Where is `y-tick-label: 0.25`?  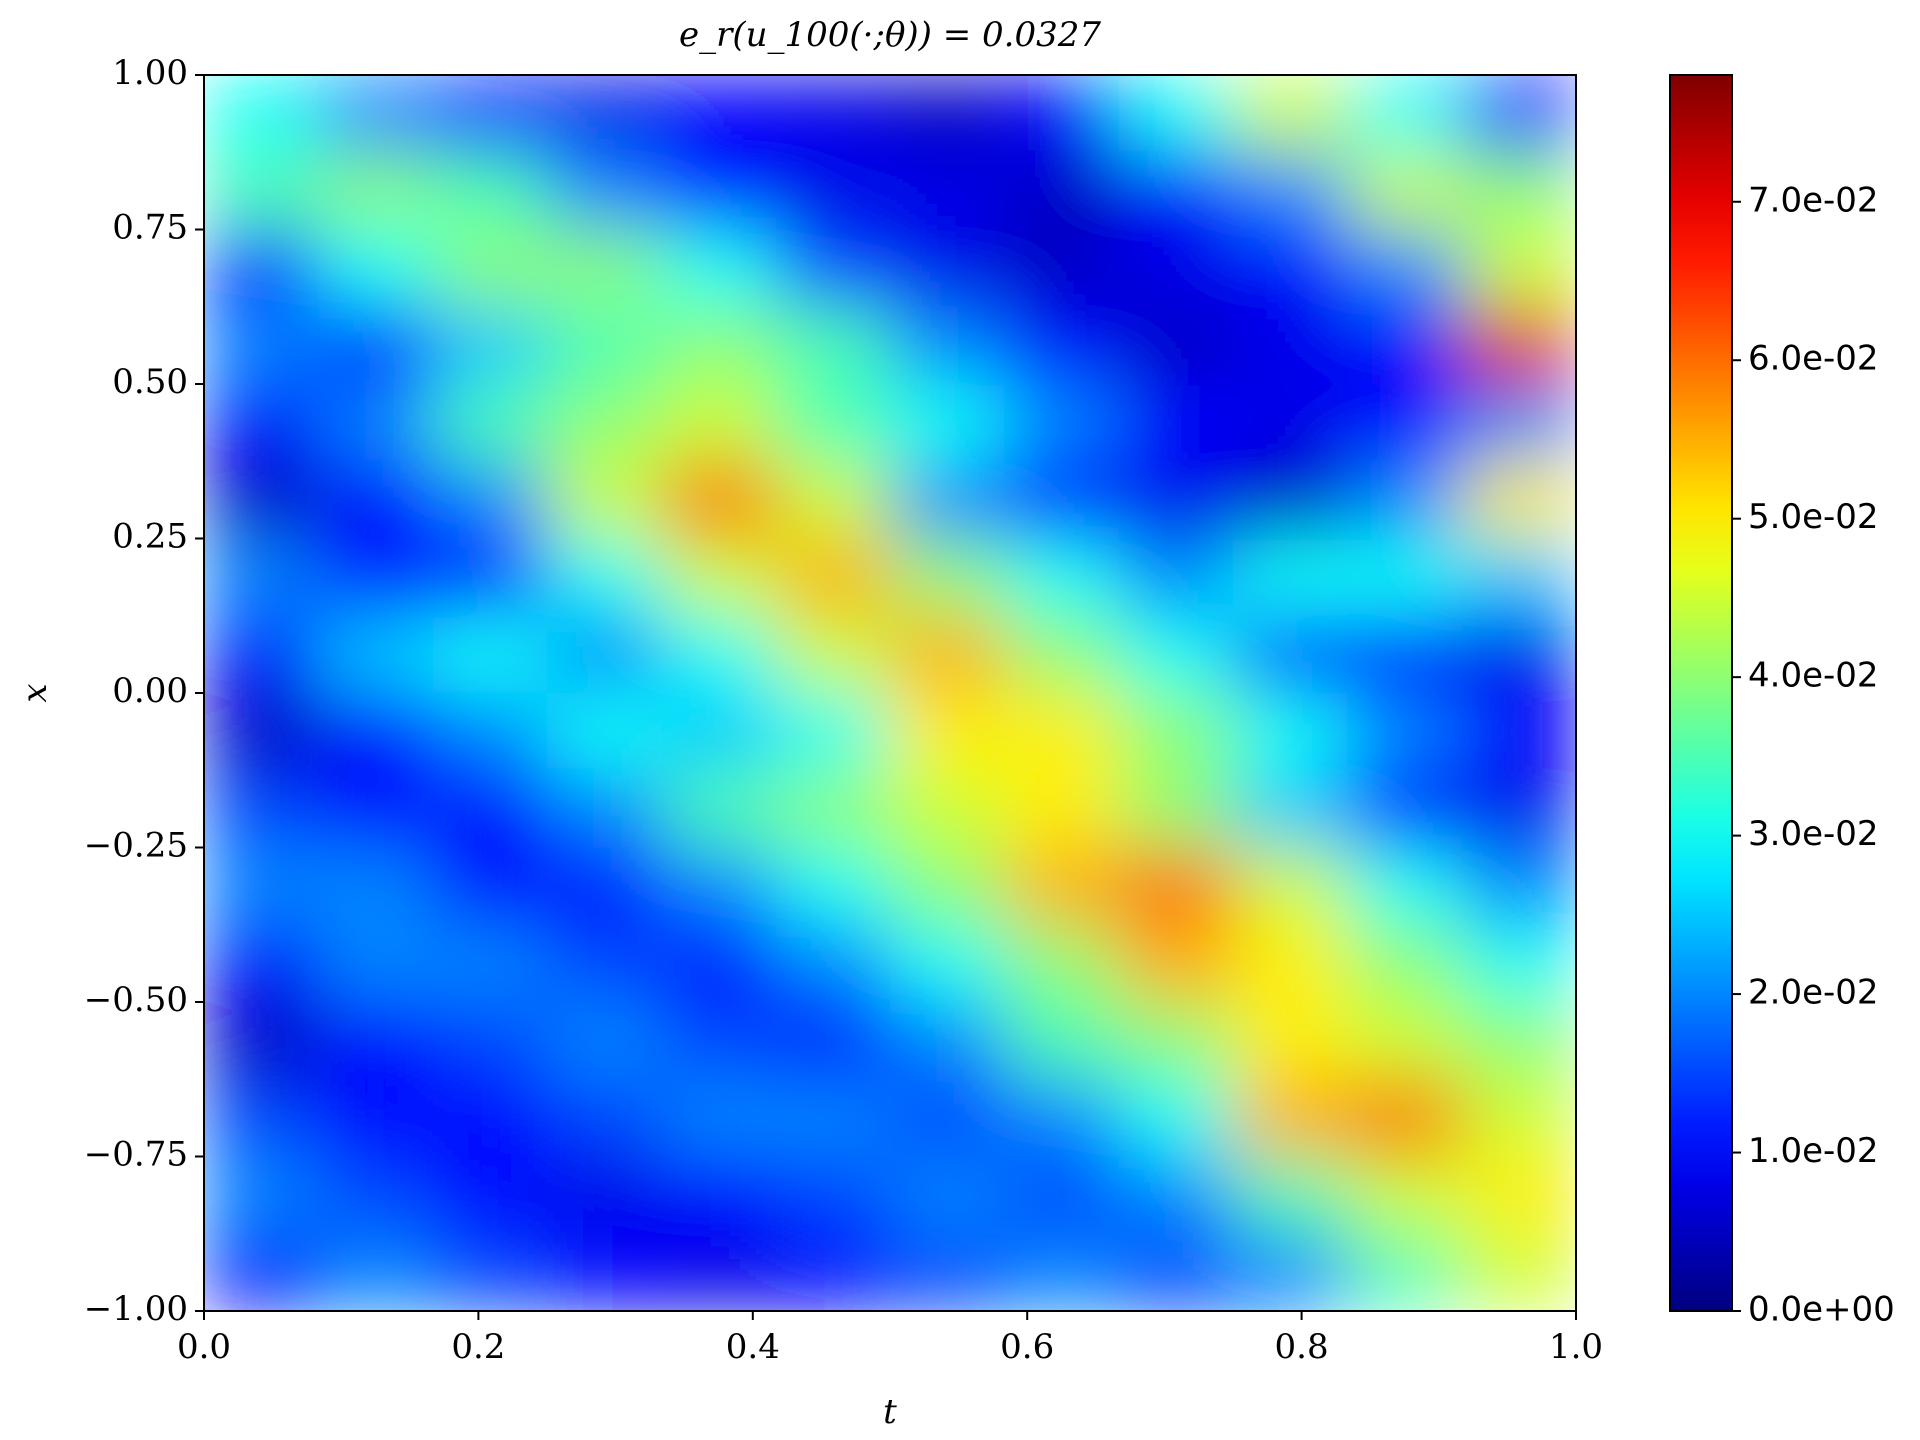
y-tick-label: 0.25 is located at coordinates (150, 537).